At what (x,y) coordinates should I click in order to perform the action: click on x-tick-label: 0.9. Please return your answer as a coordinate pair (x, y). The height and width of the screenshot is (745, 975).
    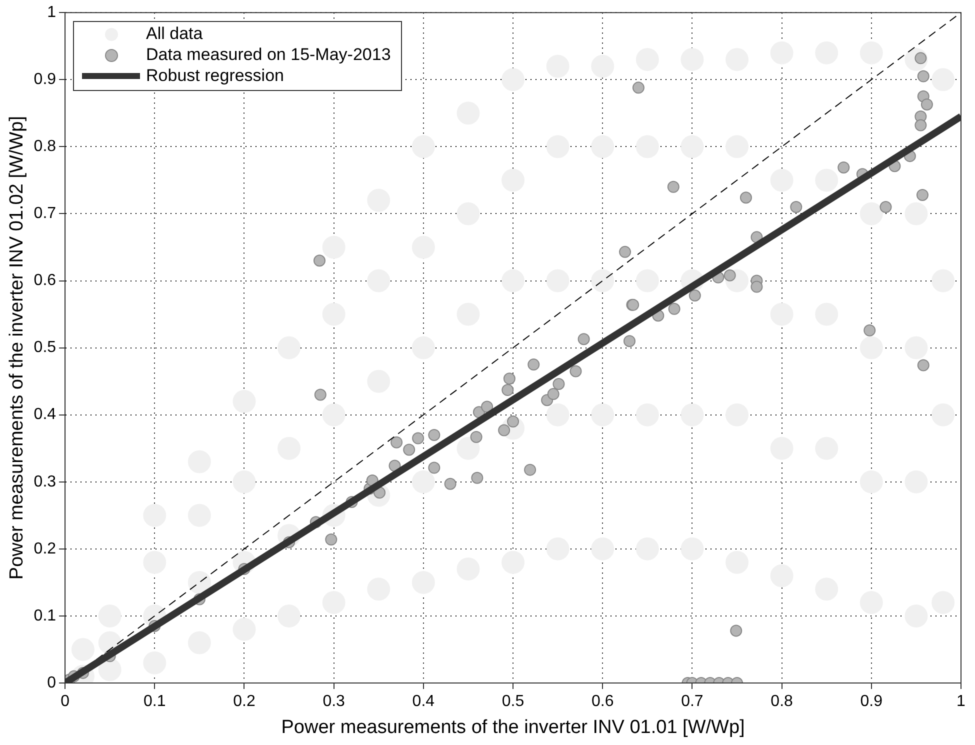
    Looking at the image, I should click on (871, 701).